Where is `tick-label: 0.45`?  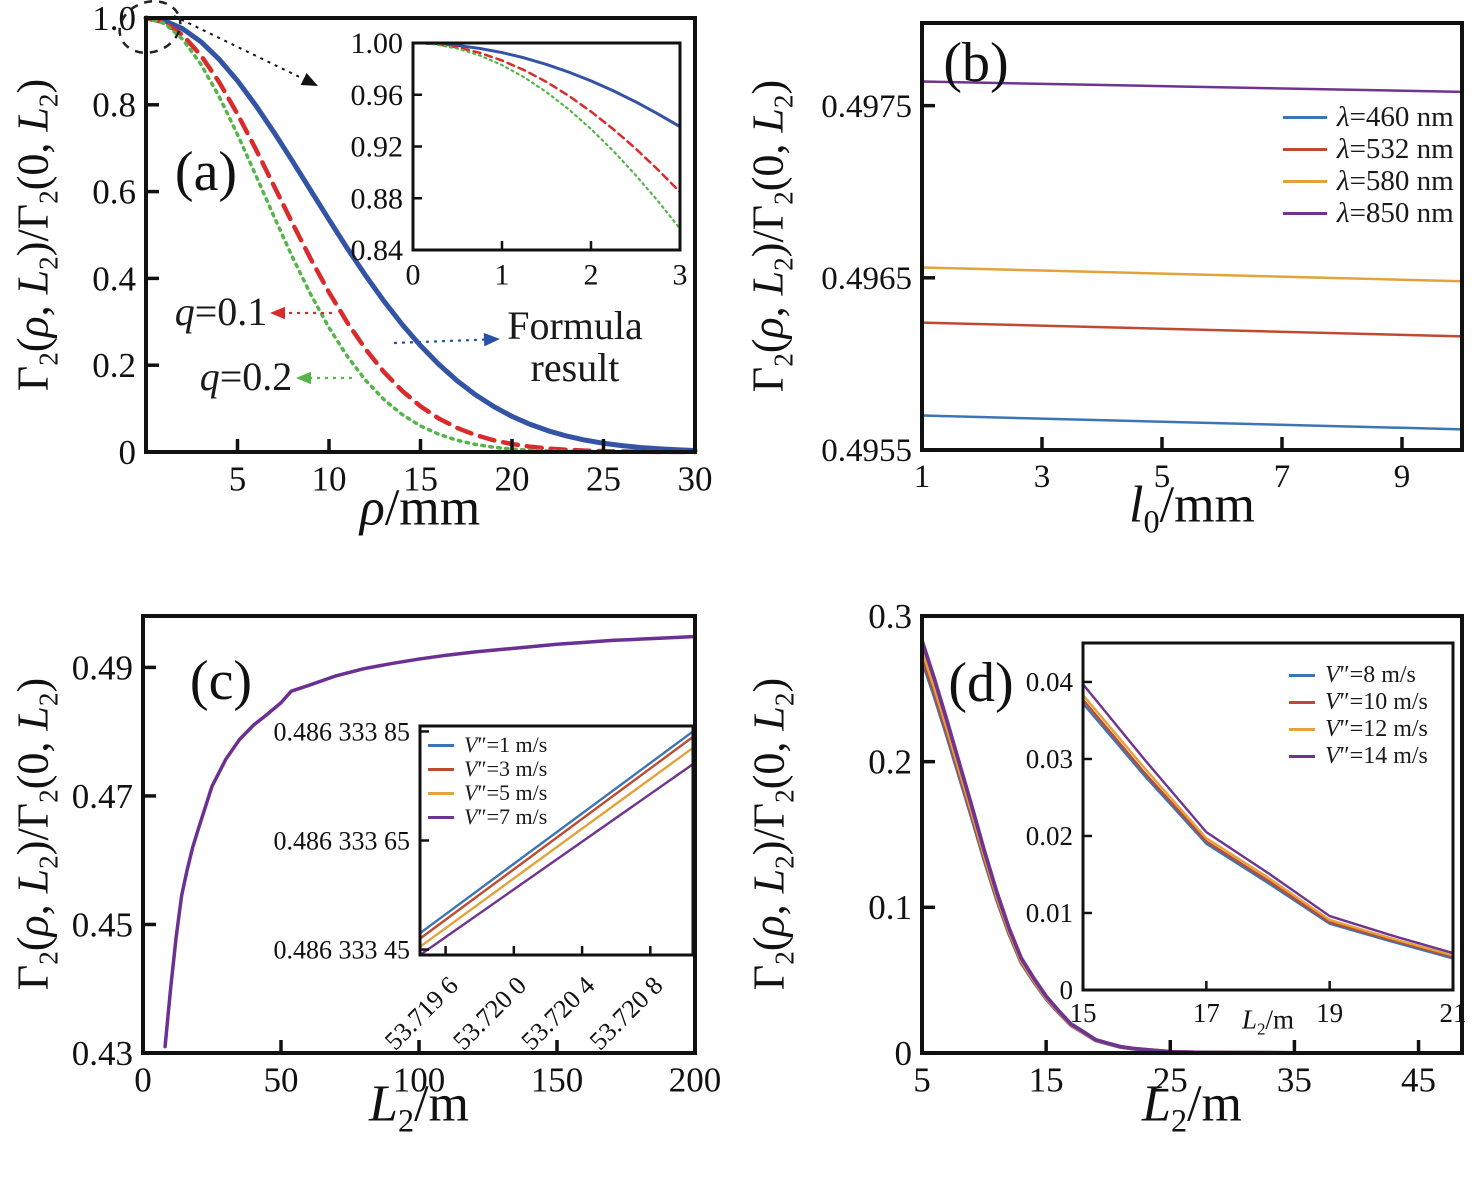
tick-label: 0.45 is located at coordinates (102, 924).